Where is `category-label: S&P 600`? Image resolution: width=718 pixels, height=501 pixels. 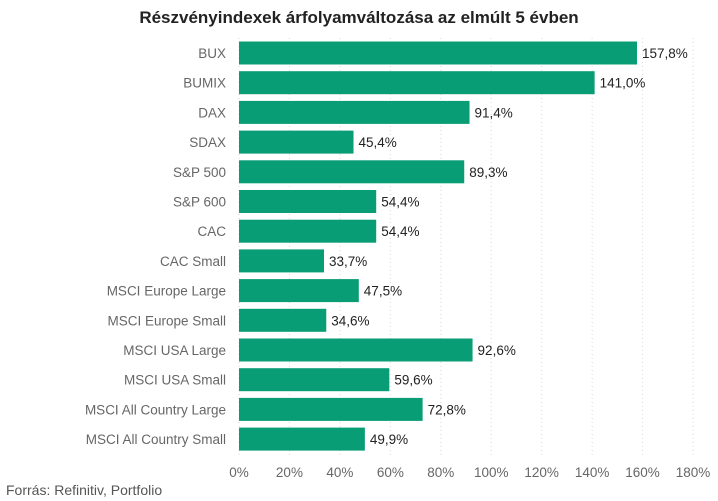
category-label: S&P 600 is located at coordinates (199, 202).